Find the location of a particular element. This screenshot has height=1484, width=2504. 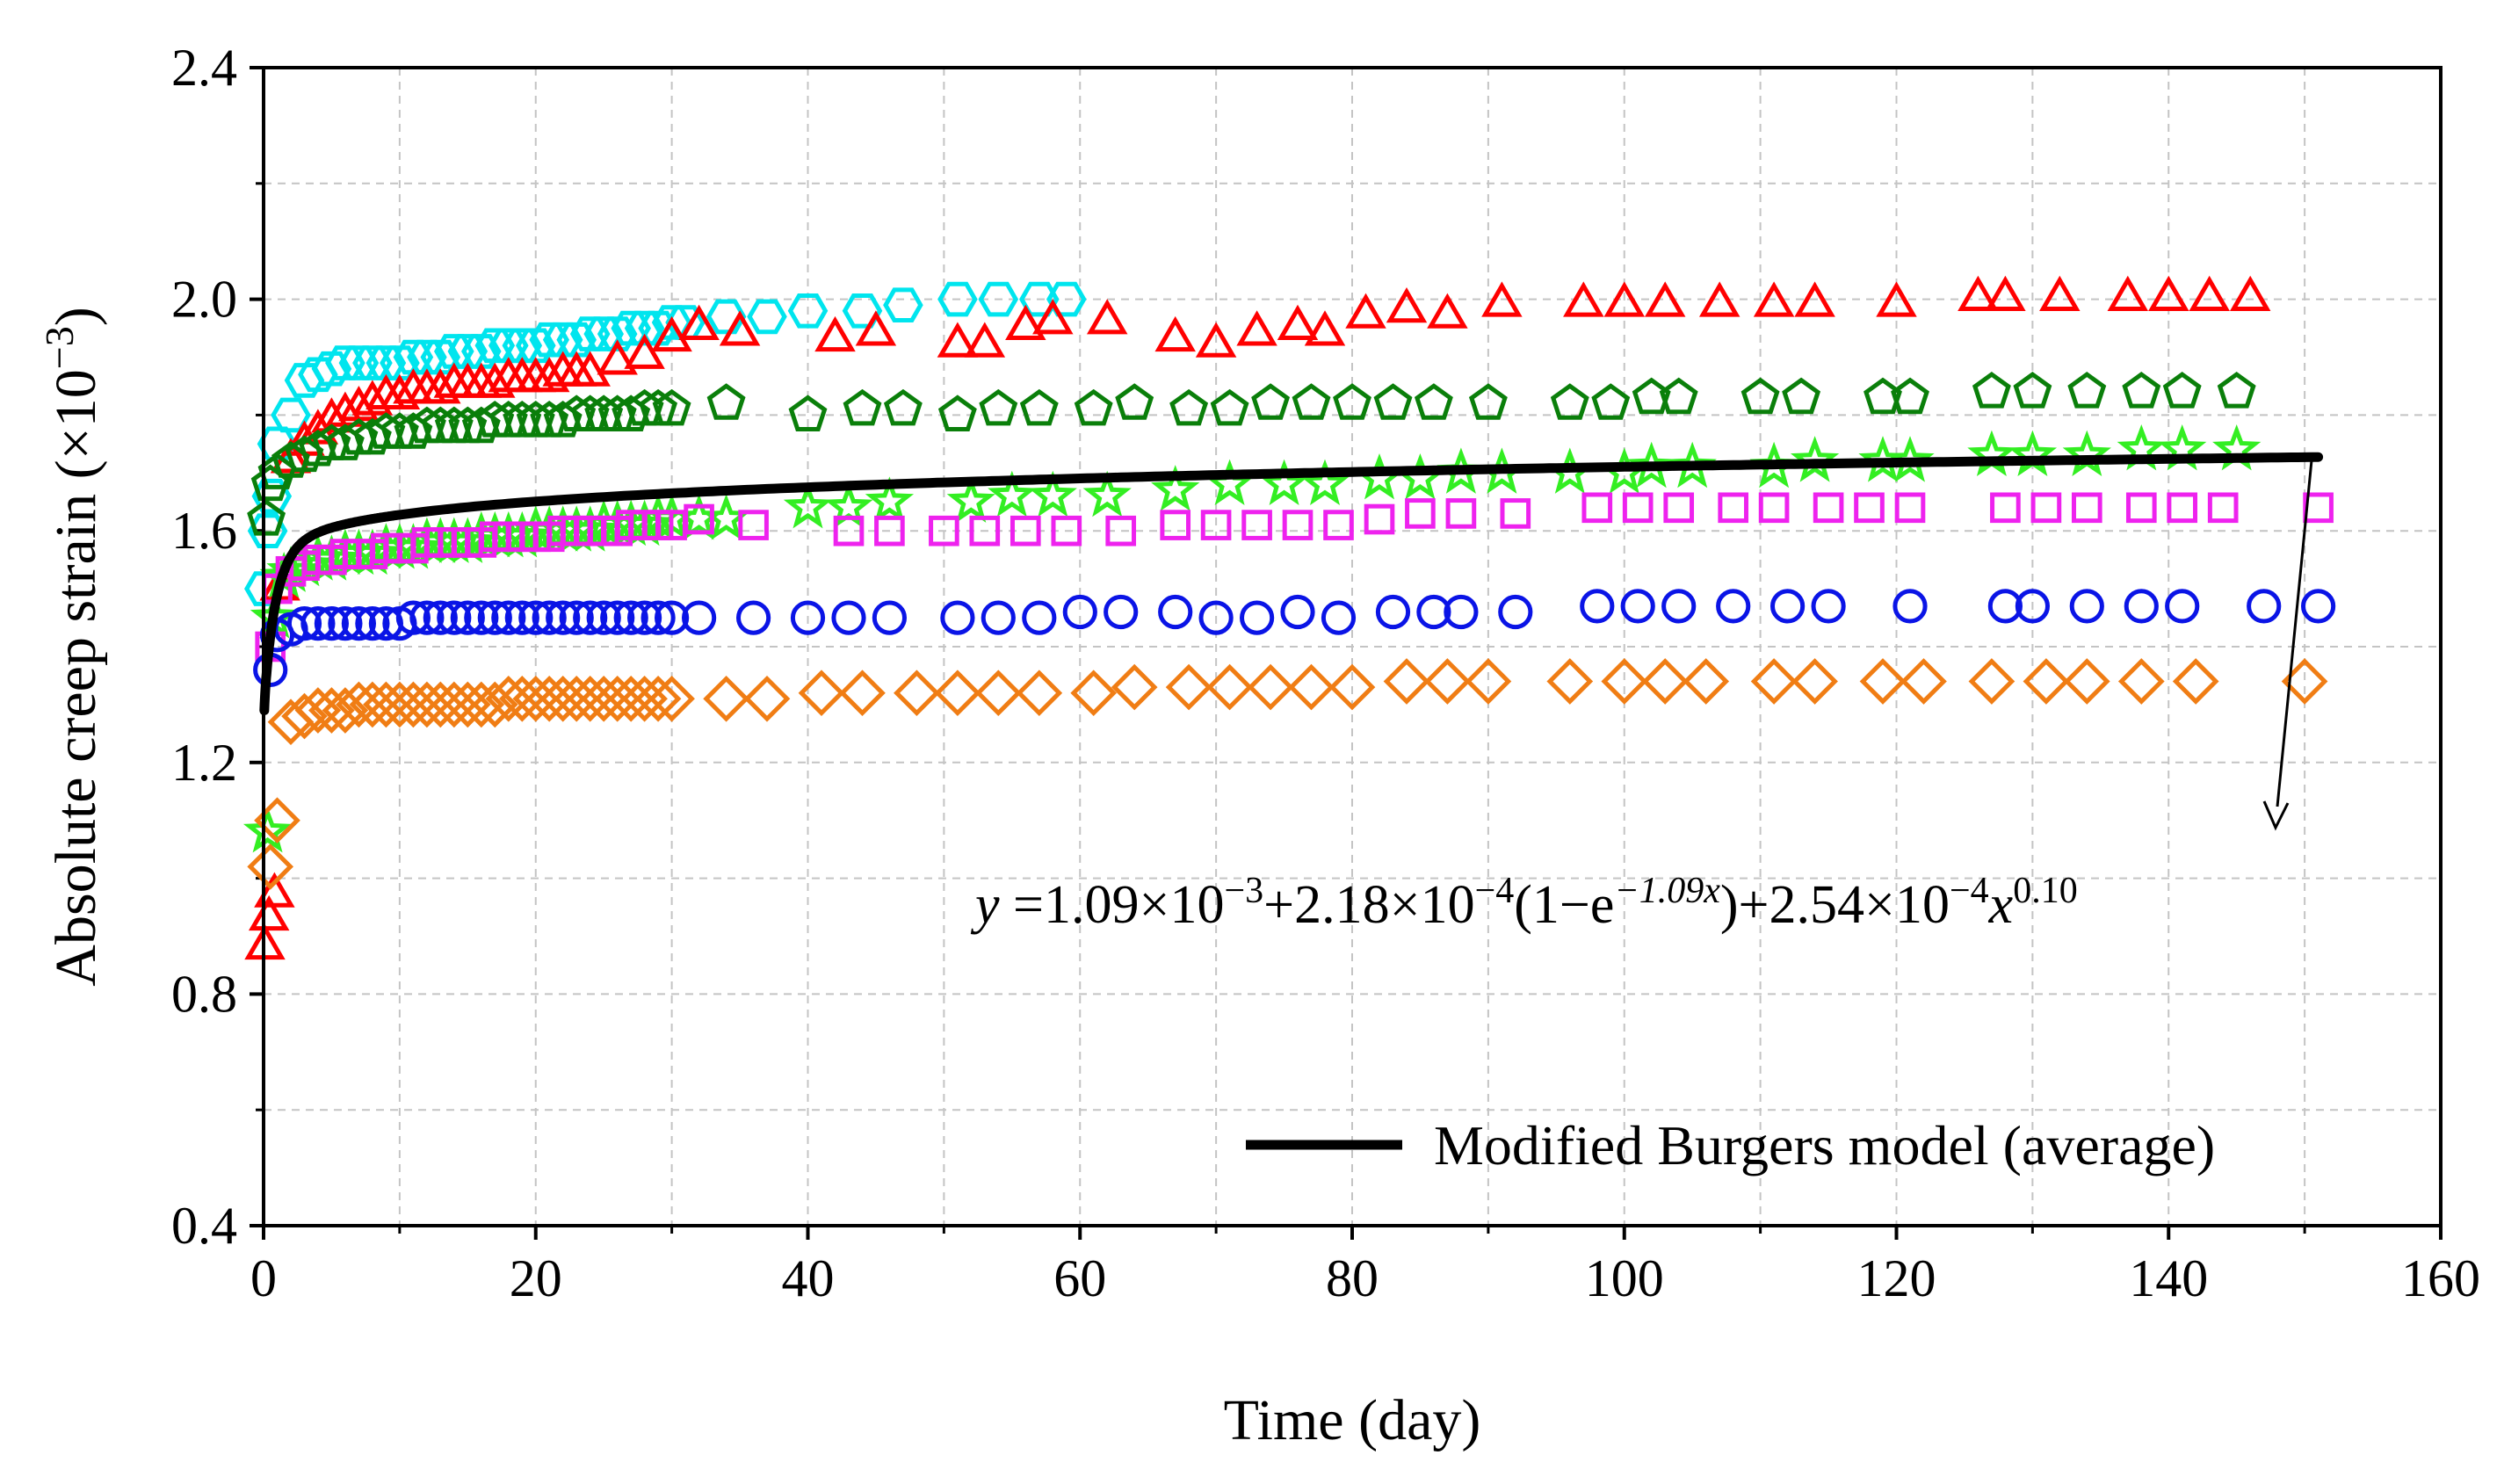

x-tick-label: 160 is located at coordinates (2440, 1278).